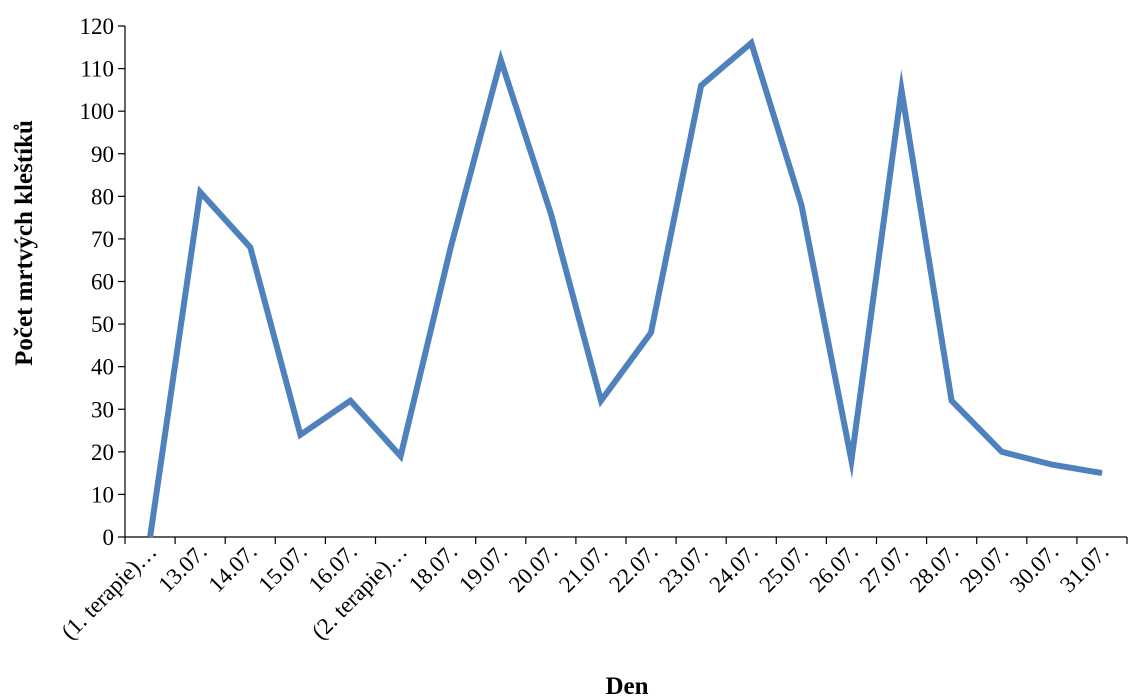  I want to click on x-tick-label: 20.07., so click(533, 568).